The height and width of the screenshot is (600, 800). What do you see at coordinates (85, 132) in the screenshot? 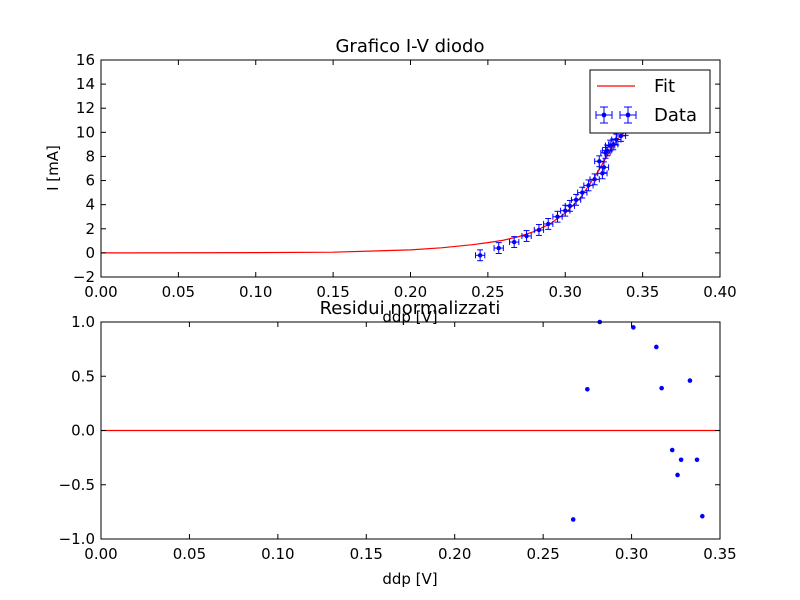
I see `iv-chart-ytick-label: 10` at bounding box center [85, 132].